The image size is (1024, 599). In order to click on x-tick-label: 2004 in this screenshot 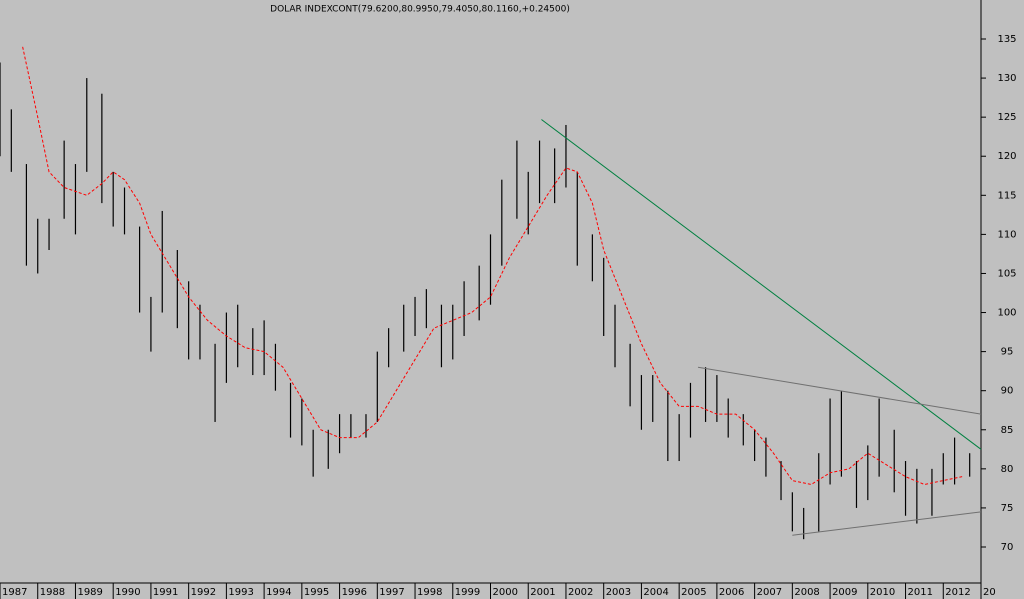, I will do `click(655, 592)`.